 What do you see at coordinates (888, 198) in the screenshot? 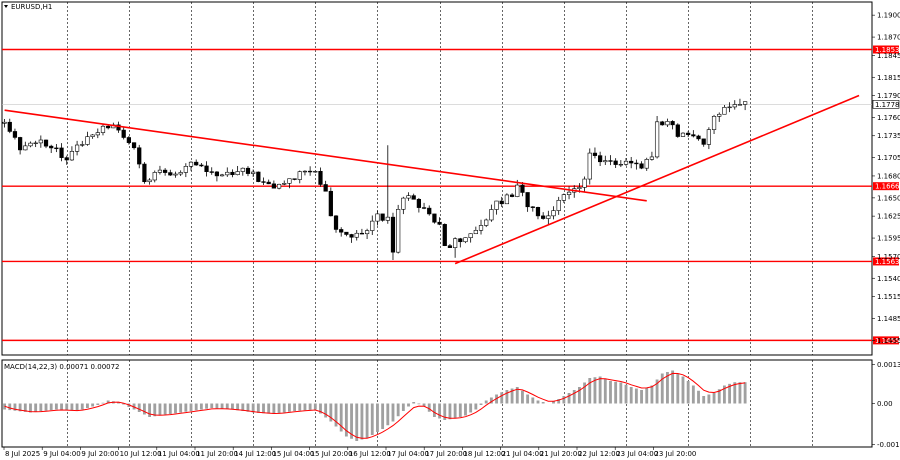
I see `price-tick-label: 1.1650` at bounding box center [888, 198].